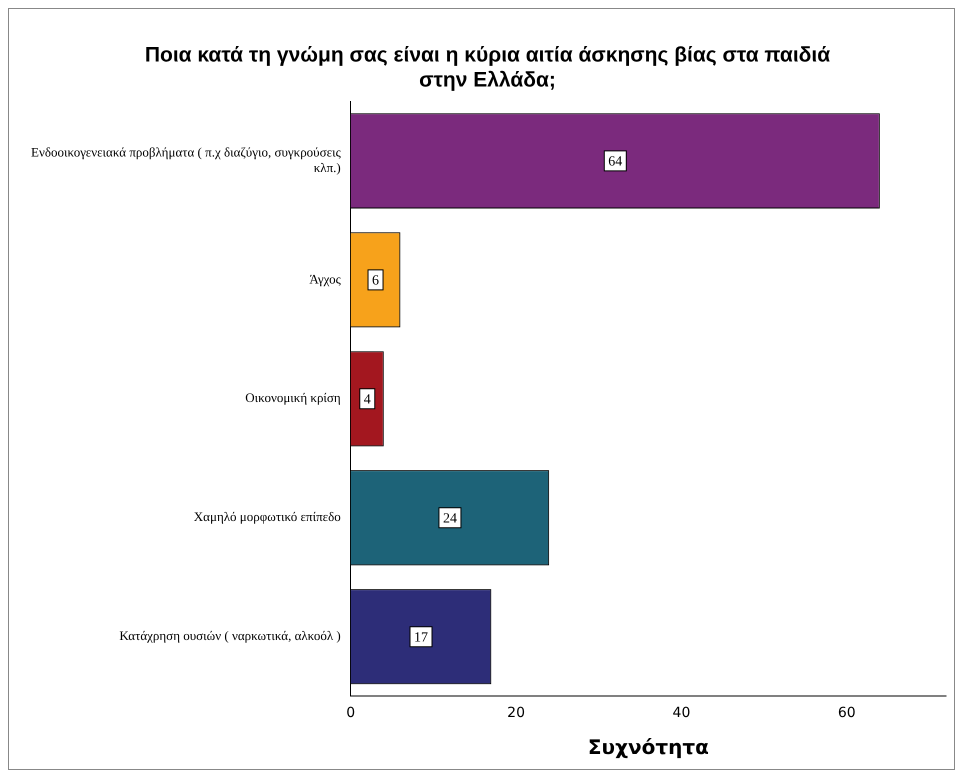 The width and height of the screenshot is (963, 778). What do you see at coordinates (351, 713) in the screenshot?
I see `x-tick-label: 0` at bounding box center [351, 713].